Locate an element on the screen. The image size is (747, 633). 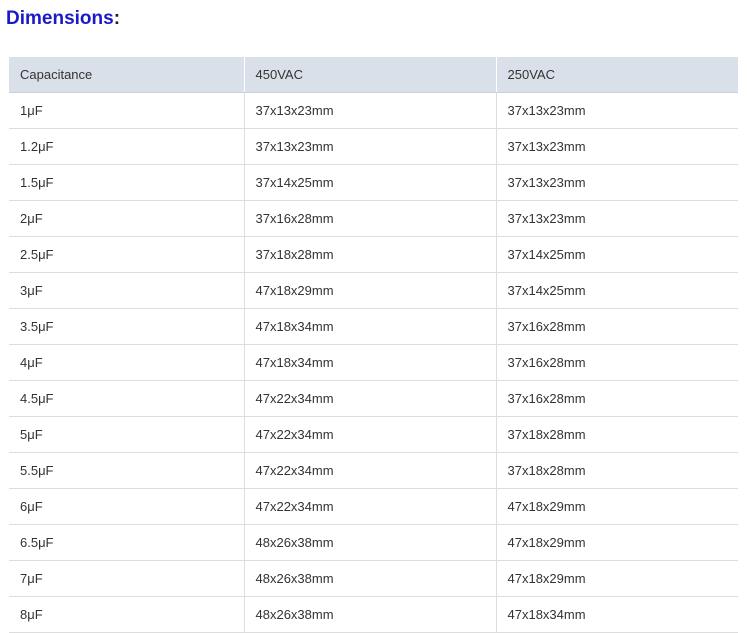
cell-capacitance: 3μF is located at coordinates (127, 290).